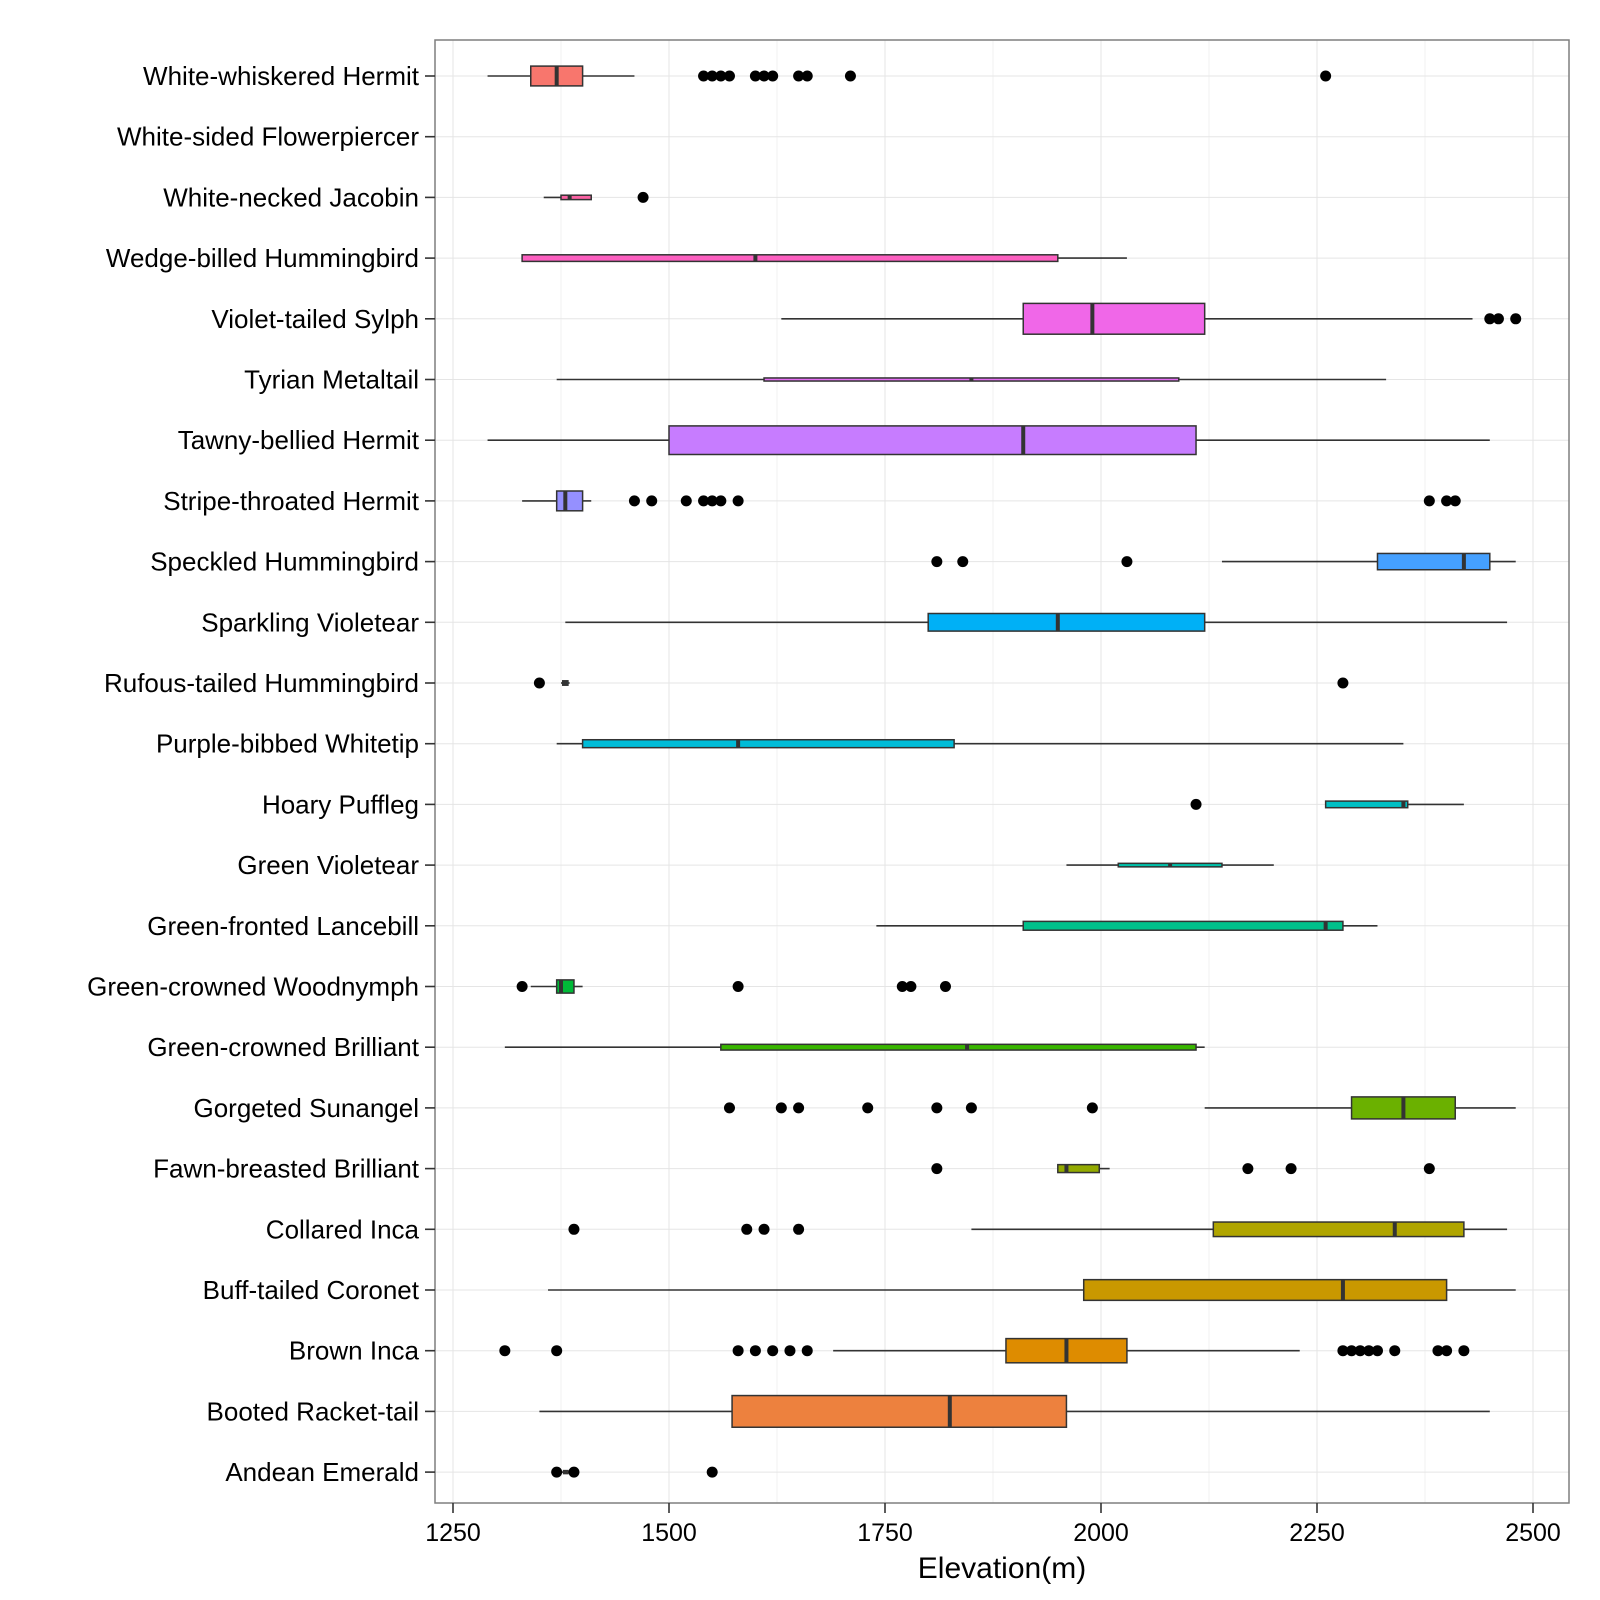 This screenshot has width=1600, height=1600. What do you see at coordinates (322, 1472) in the screenshot?
I see `y-tick-label: Andean Emerald` at bounding box center [322, 1472].